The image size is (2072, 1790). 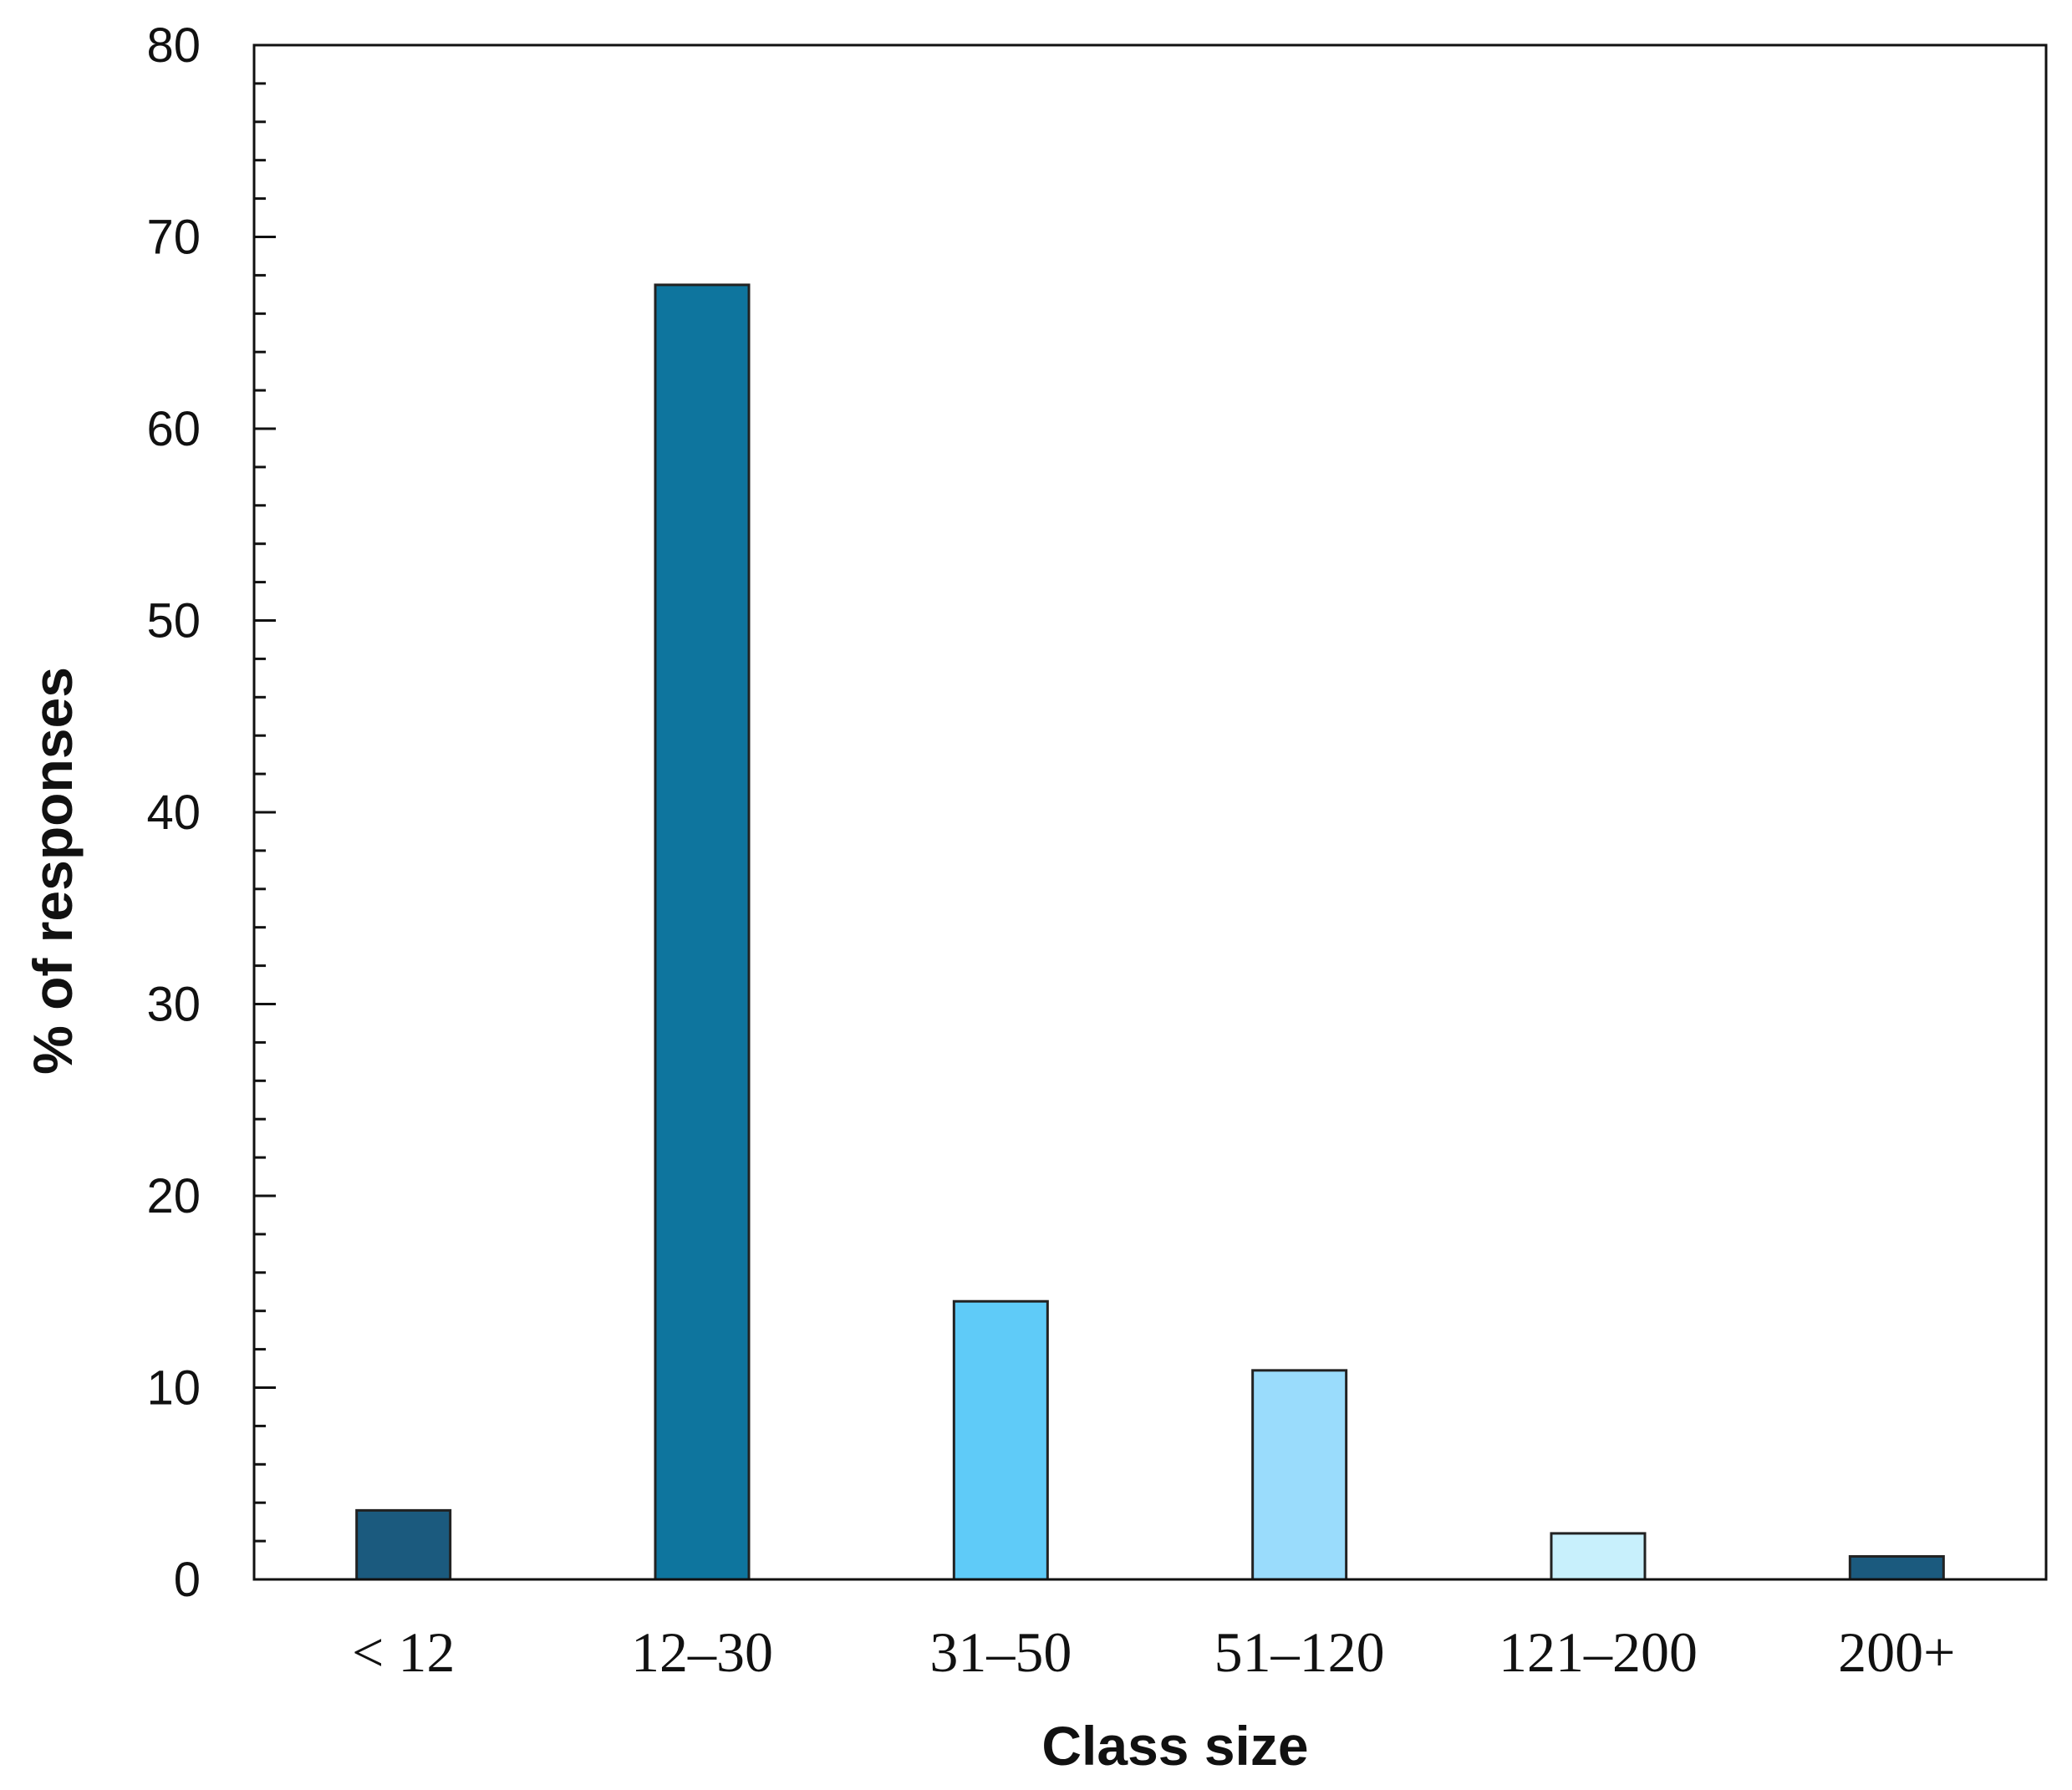 What do you see at coordinates (265, 812) in the screenshot?
I see `y-axis-ticks` at bounding box center [265, 812].